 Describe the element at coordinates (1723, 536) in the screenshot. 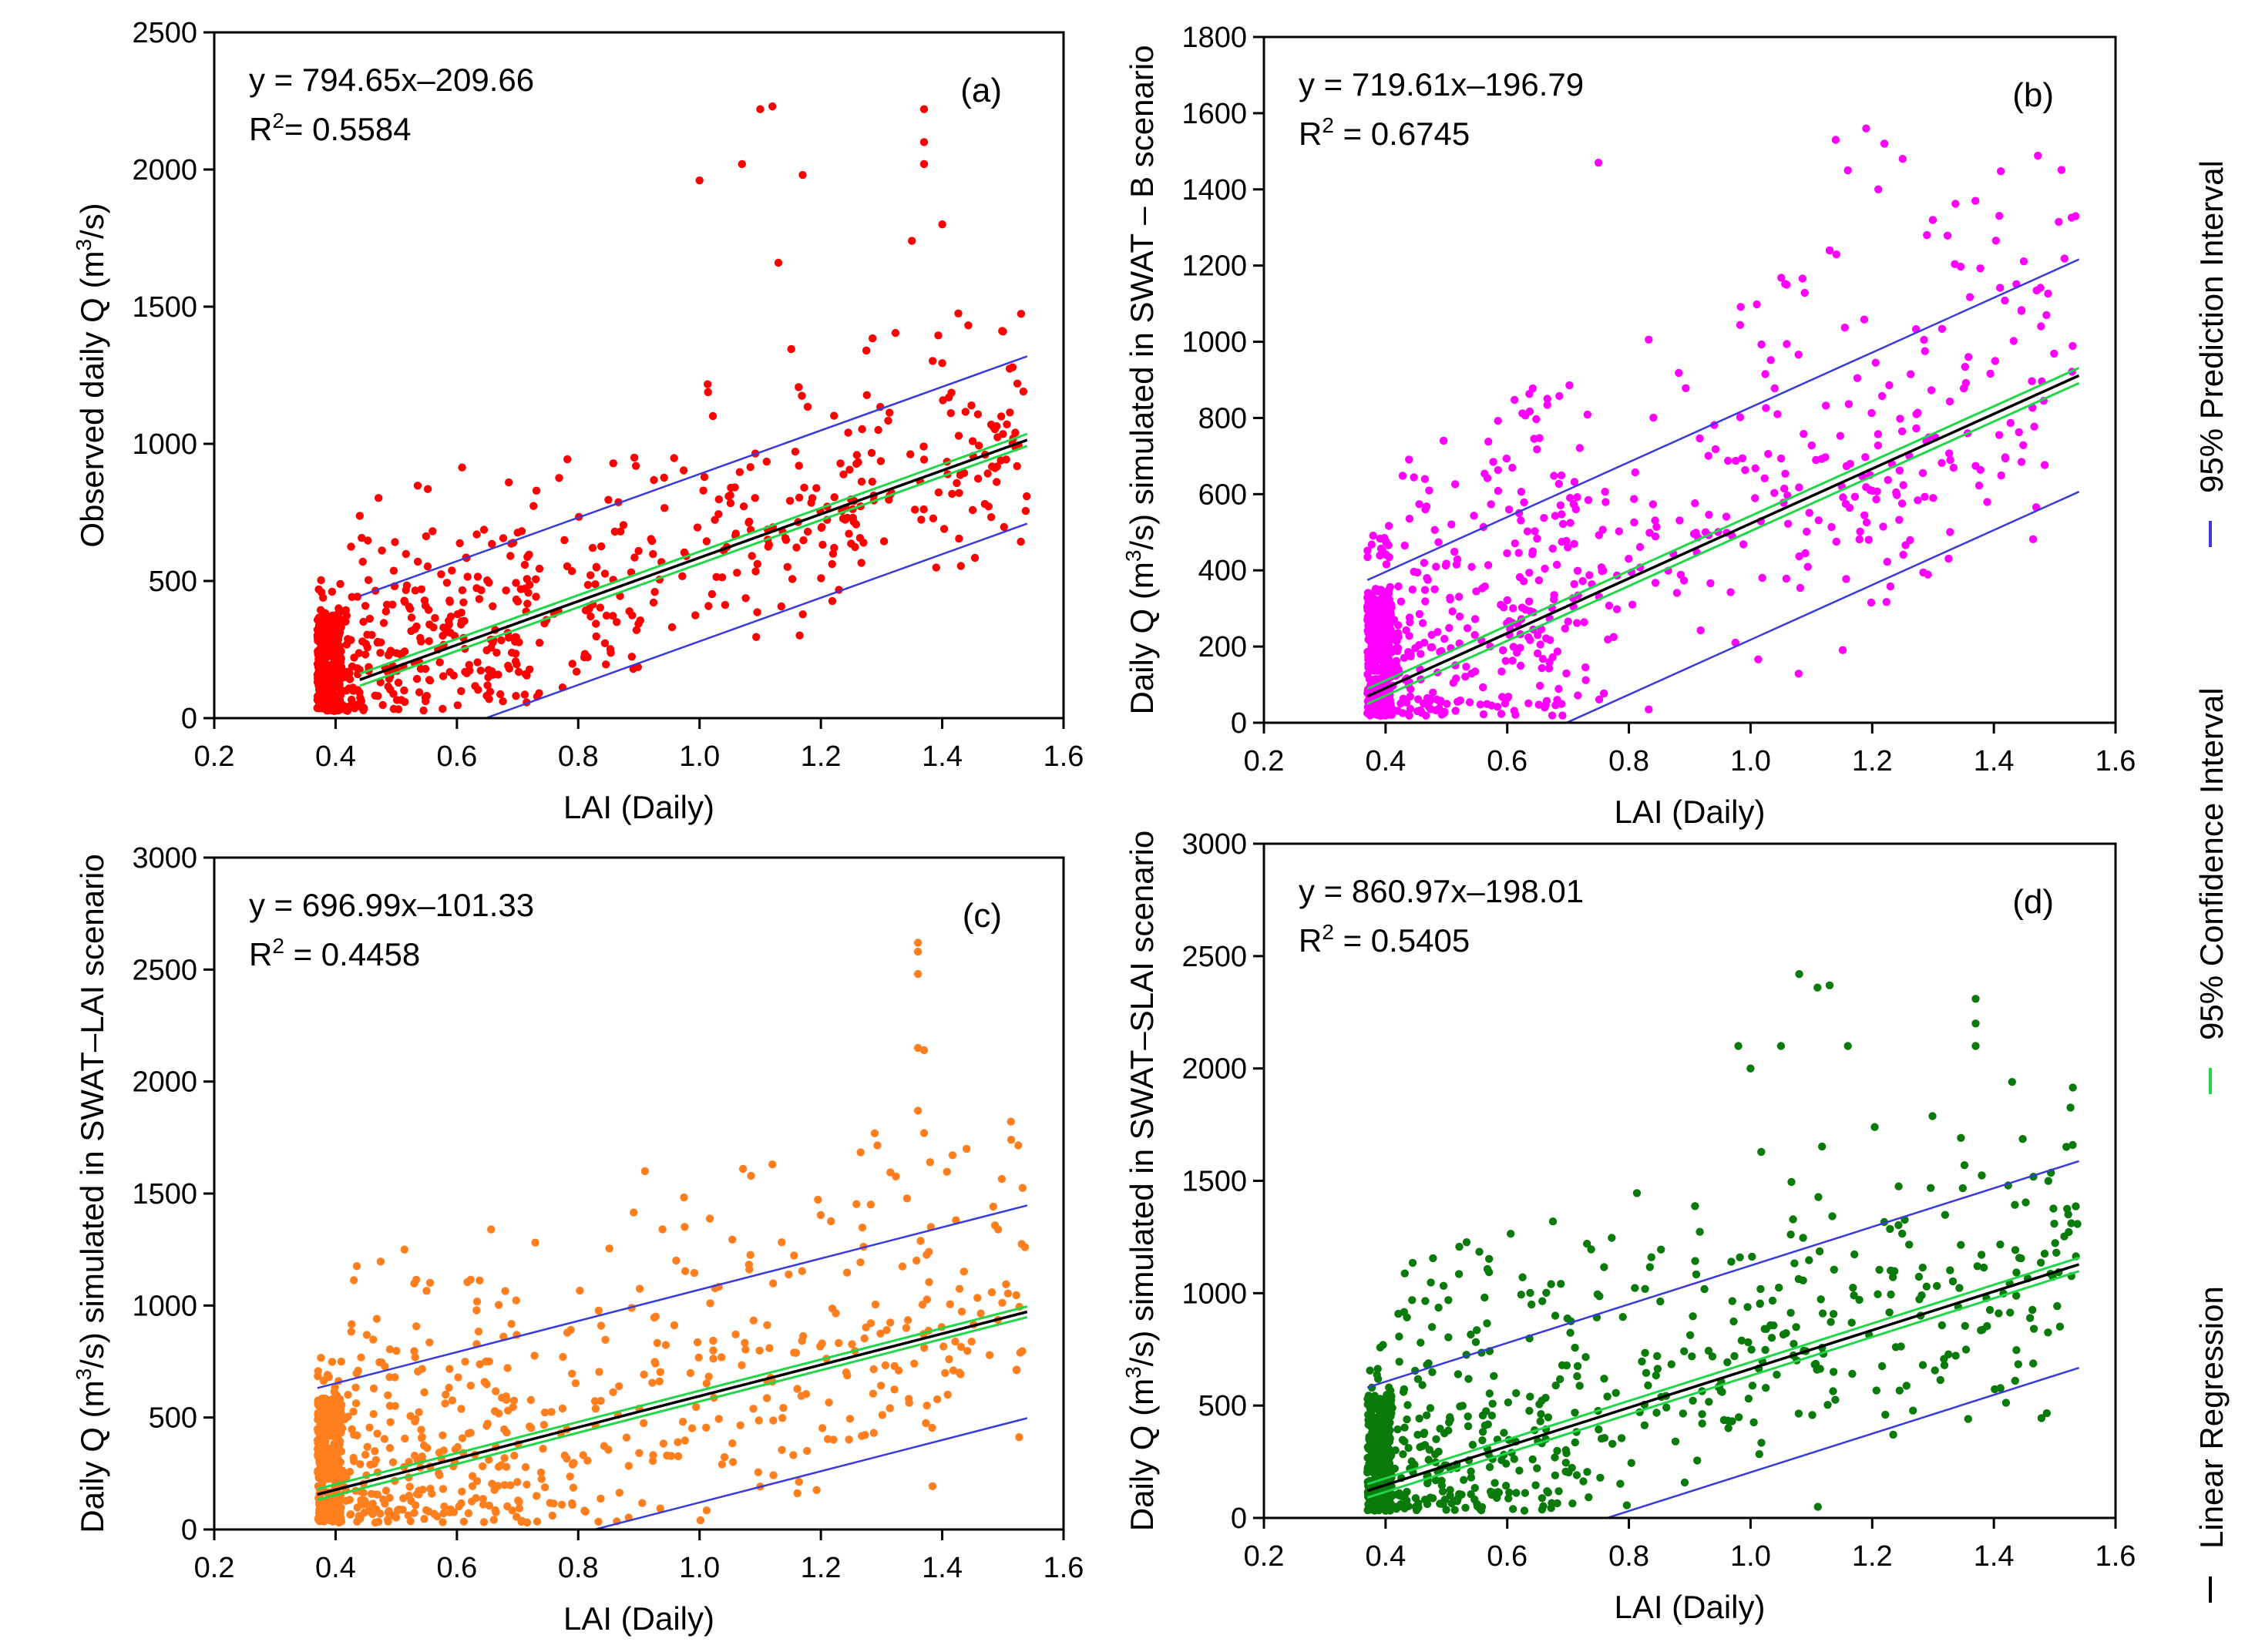

I see `regression-line` at that location.